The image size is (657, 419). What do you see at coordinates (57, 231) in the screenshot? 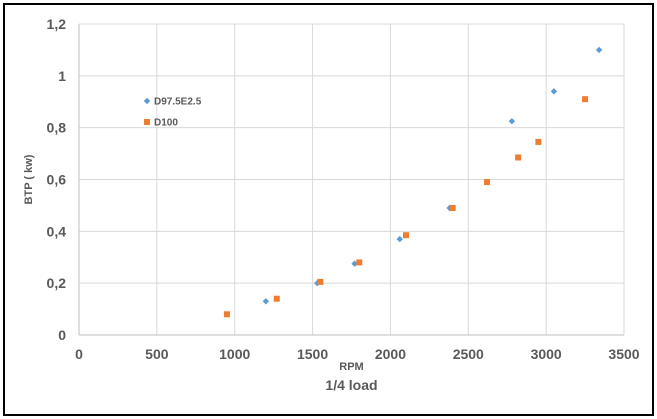
I see `y-tick-label: 0,4` at bounding box center [57, 231].